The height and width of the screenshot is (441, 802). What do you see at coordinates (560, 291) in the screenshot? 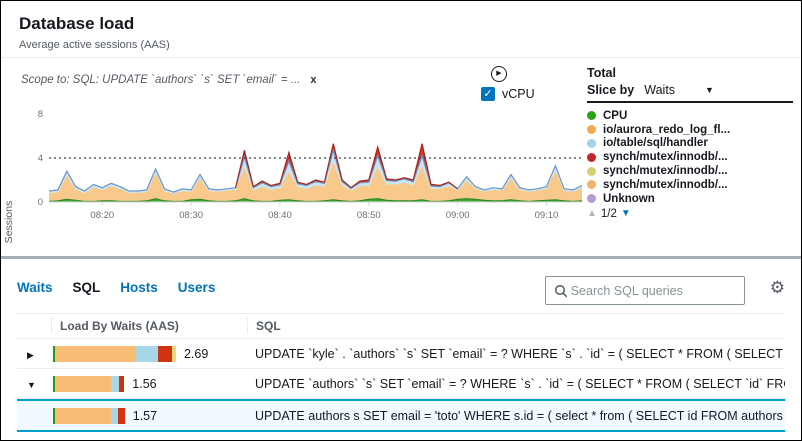
I see `search-icon` at bounding box center [560, 291].